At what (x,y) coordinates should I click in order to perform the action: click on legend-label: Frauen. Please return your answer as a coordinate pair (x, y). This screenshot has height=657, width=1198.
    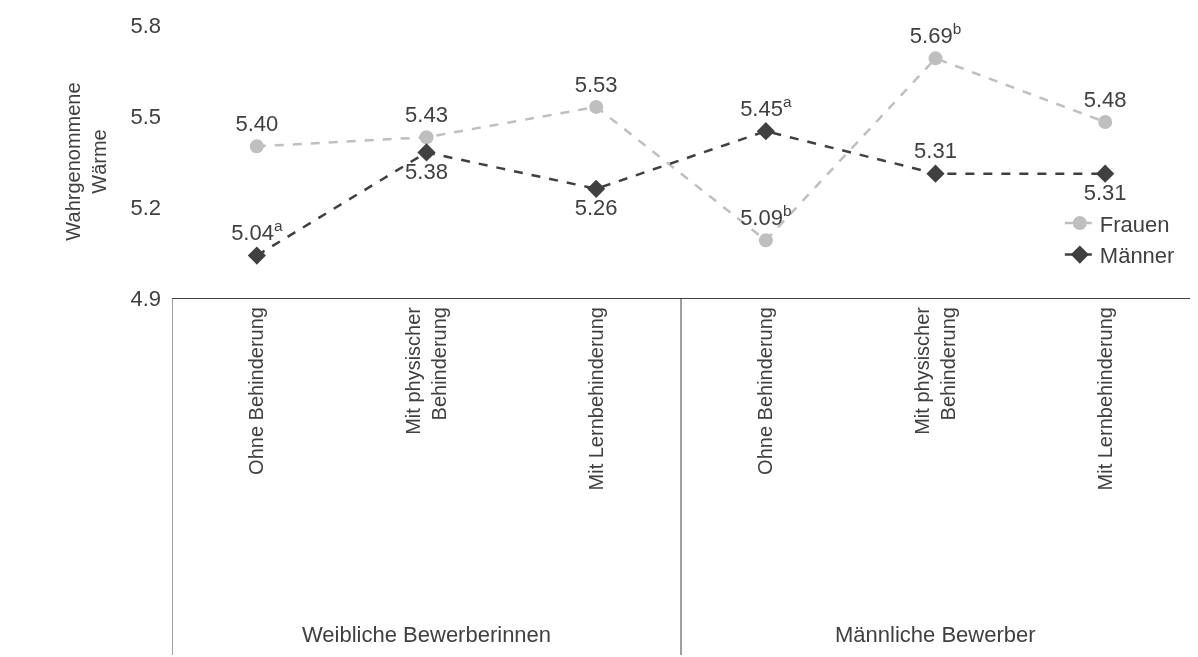
    Looking at the image, I should click on (1134, 224).